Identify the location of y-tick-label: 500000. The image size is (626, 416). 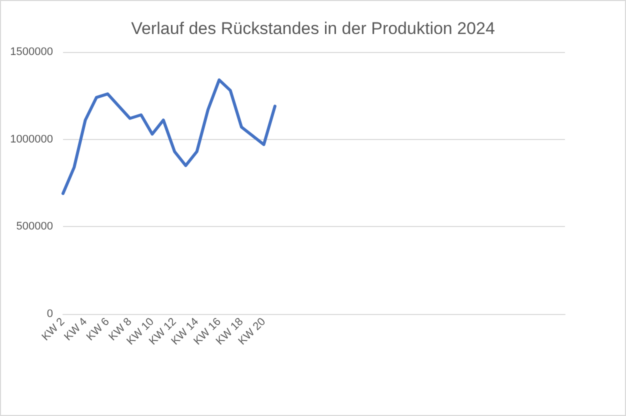
(34, 226).